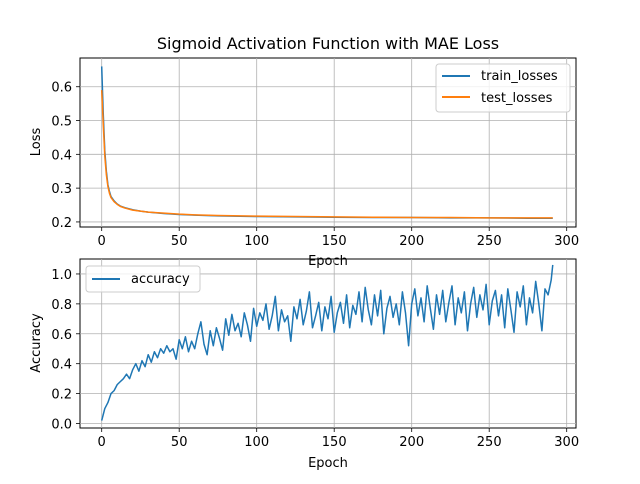  I want to click on loss-x-tick-label: 250, so click(489, 241).